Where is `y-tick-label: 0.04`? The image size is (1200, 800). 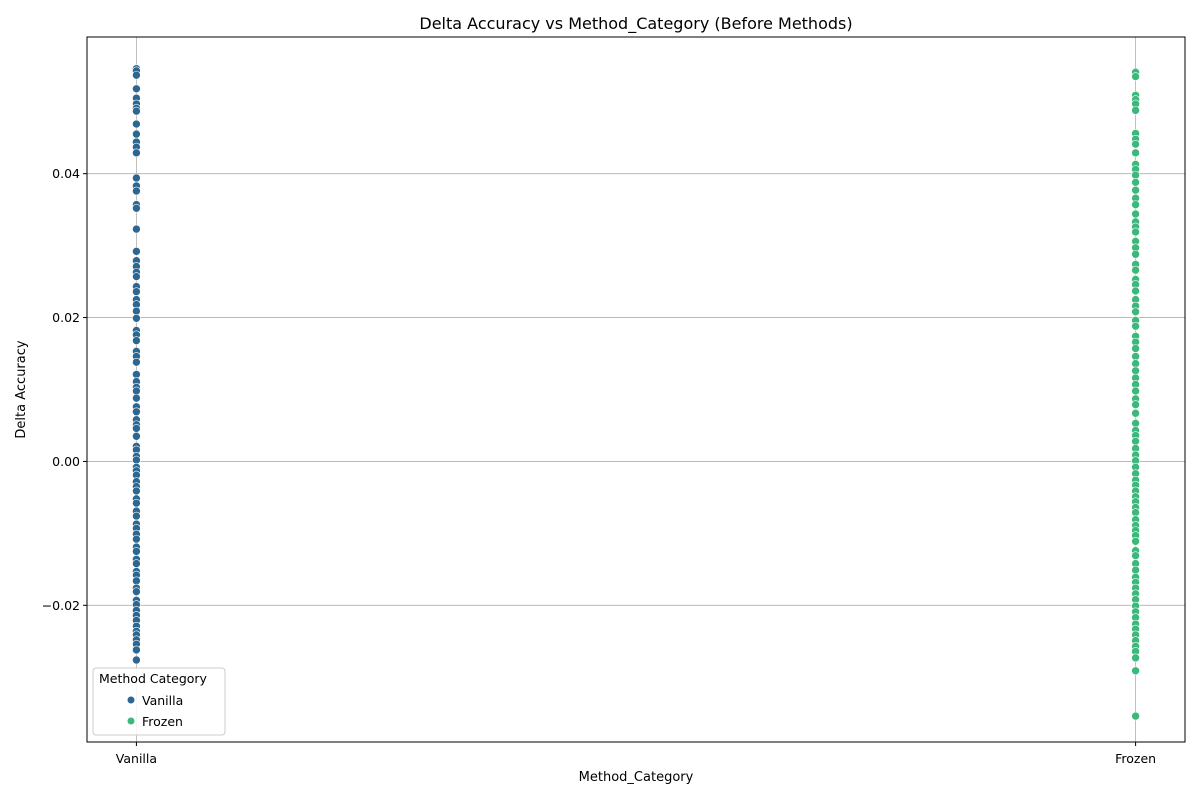 y-tick-label: 0.04 is located at coordinates (66, 173).